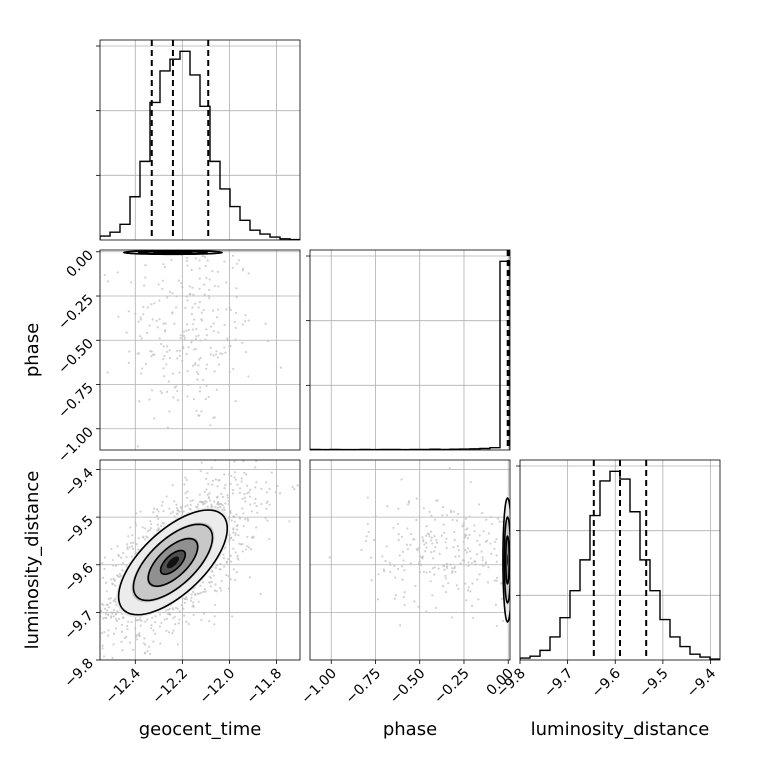 Image resolution: width=760 pixels, height=760 pixels. I want to click on joint-content, so click(200, 345).